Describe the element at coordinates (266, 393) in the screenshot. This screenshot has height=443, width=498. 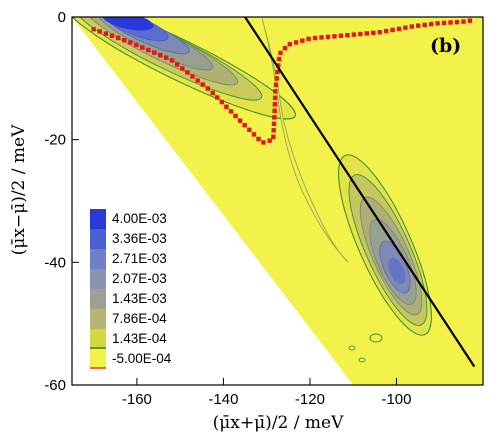
I see `x-axis-ticks: -160 -140 -120 -100` at that location.